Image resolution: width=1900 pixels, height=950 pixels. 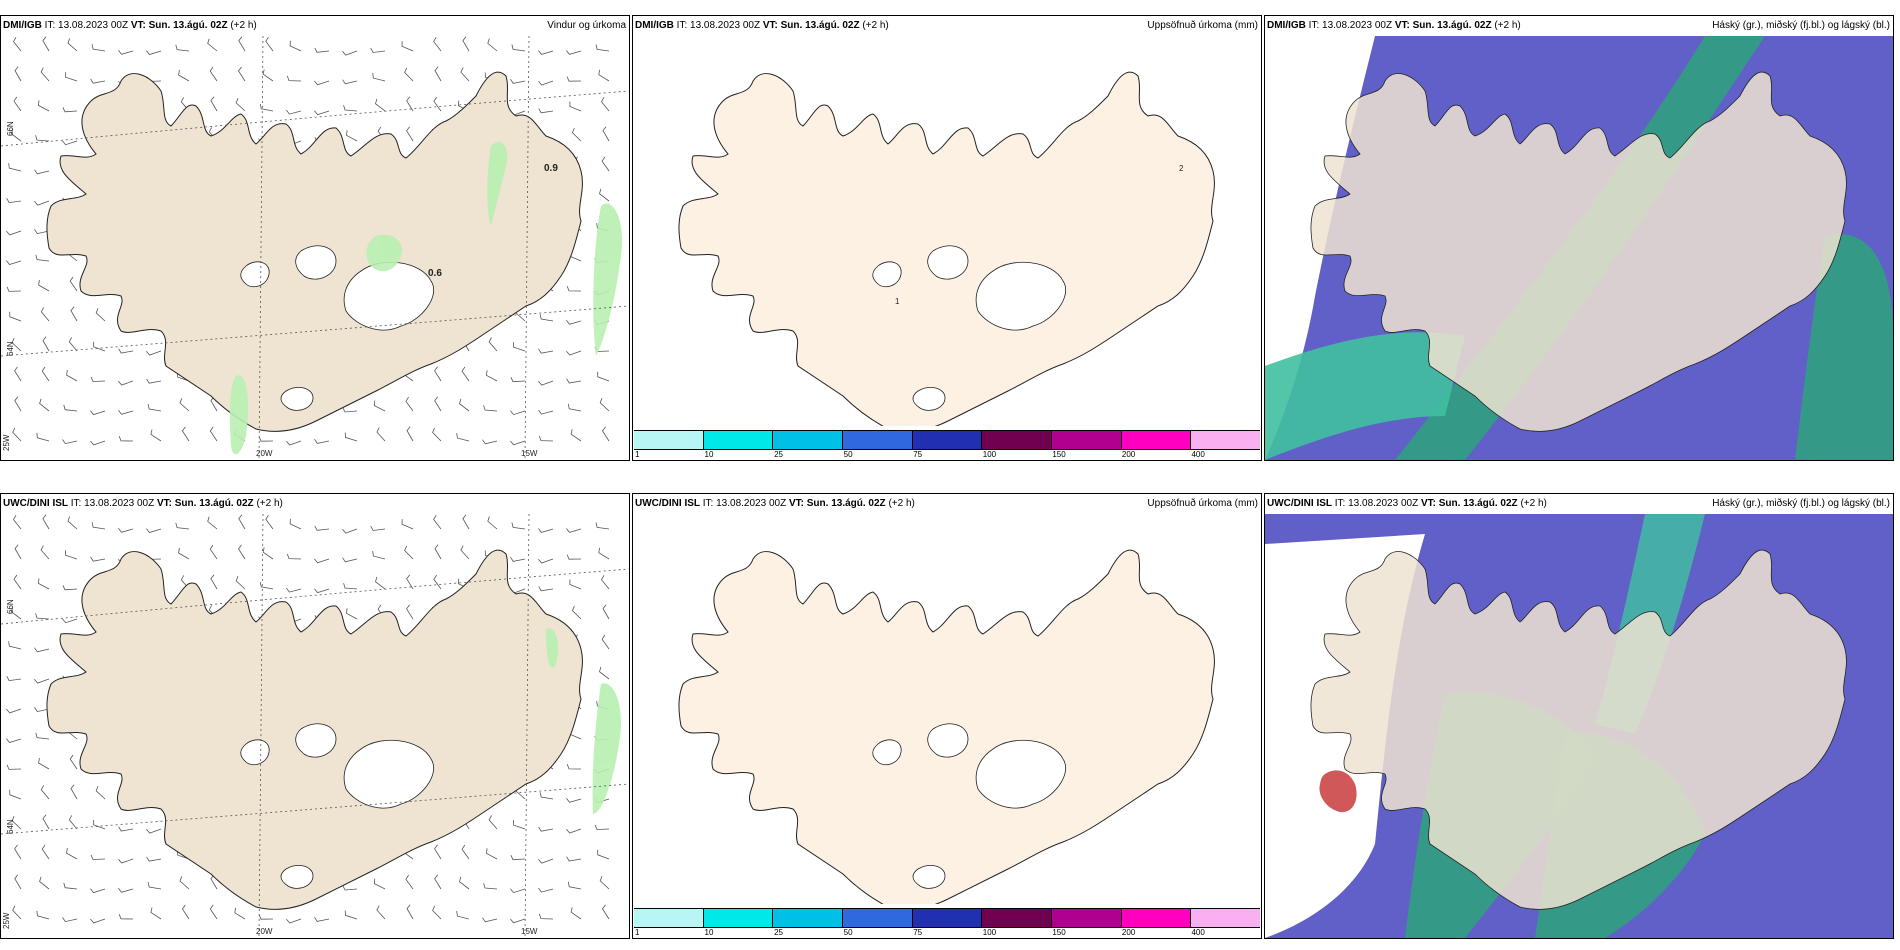 What do you see at coordinates (388, 774) in the screenshot?
I see `glacier-vatnajokull` at bounding box center [388, 774].